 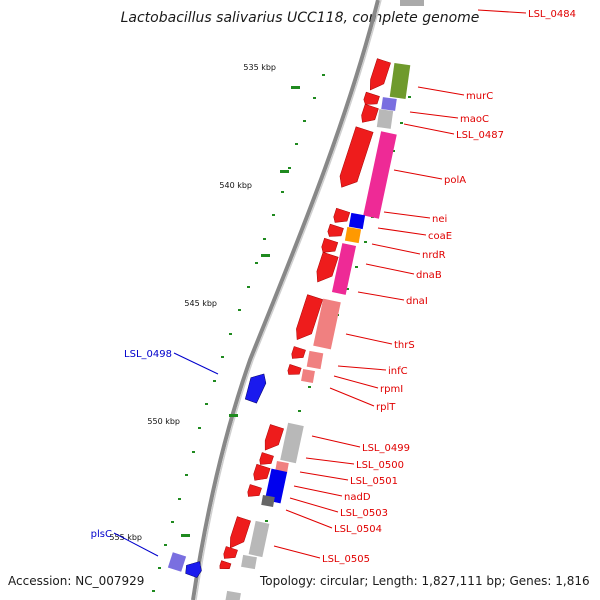 I want to click on gene-label: nadD, so click(x=357, y=497).